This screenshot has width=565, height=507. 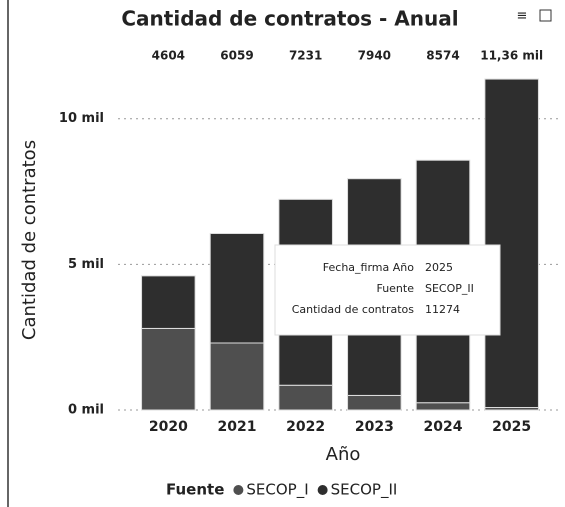 I want to click on total-label: 7231, so click(x=305, y=56).